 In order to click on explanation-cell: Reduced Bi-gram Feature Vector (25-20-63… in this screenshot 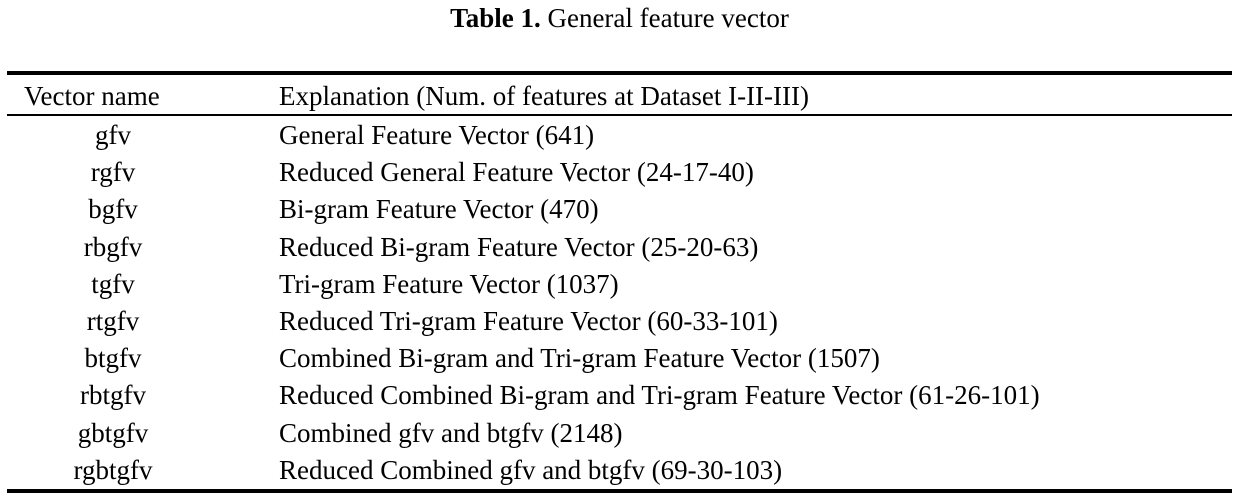, I will do `click(519, 246)`.